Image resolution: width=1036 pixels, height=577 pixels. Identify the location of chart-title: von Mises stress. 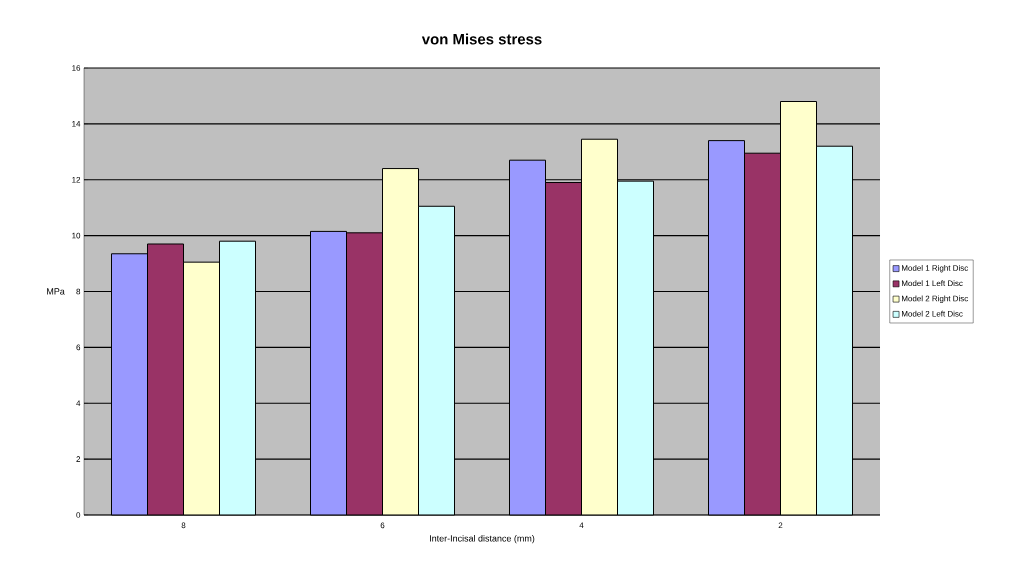
(481, 39).